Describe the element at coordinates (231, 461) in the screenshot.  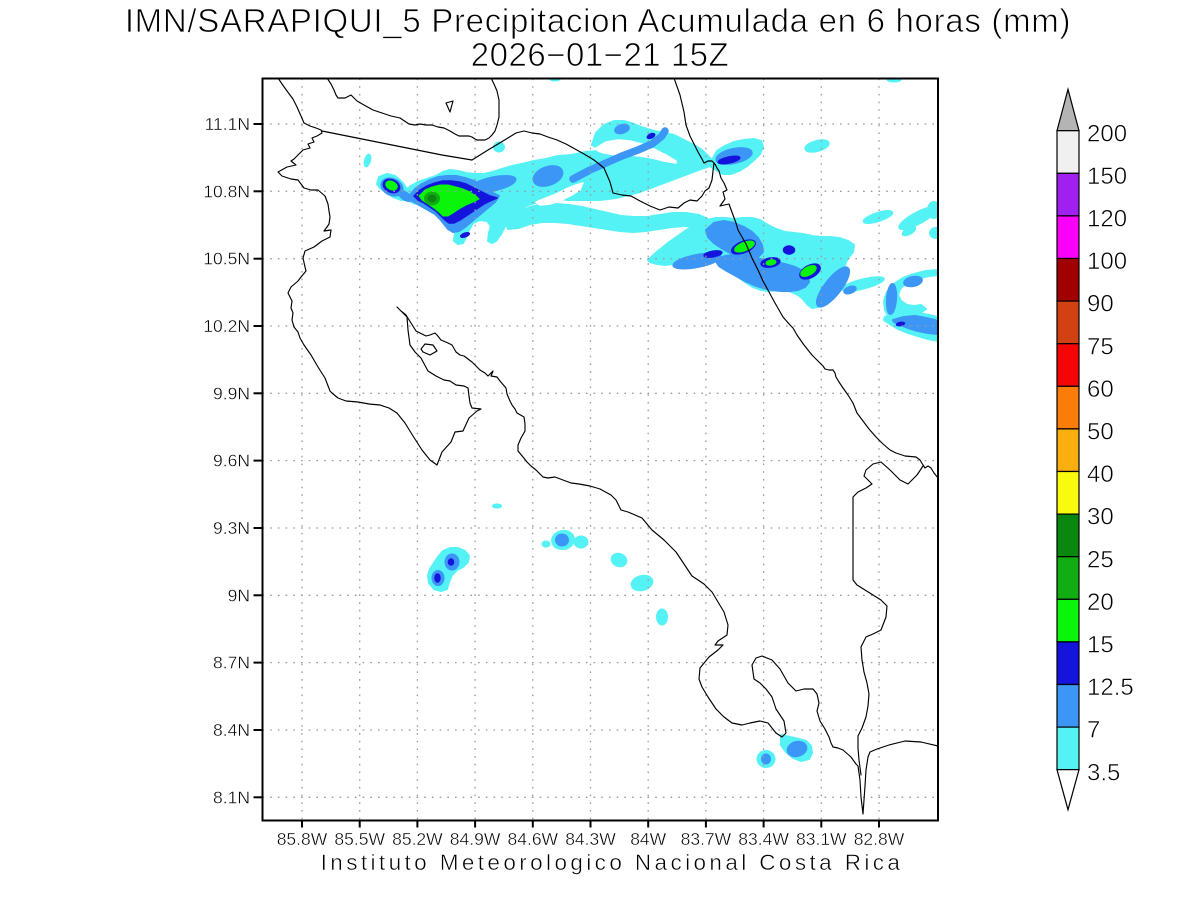
I see `svg-text: 9.6N` at that location.